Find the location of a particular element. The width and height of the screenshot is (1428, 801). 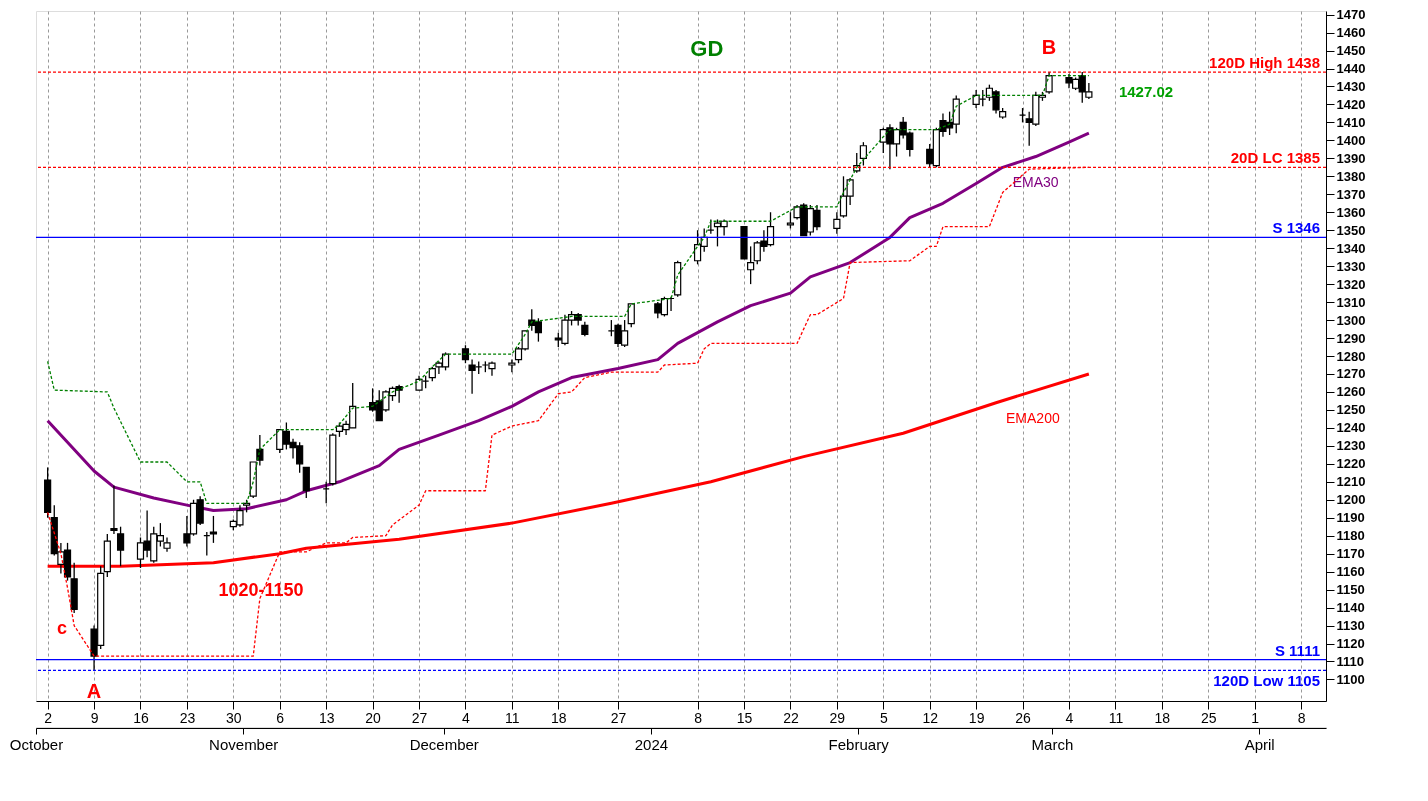

x-tick-label: 15 is located at coordinates (744, 717).